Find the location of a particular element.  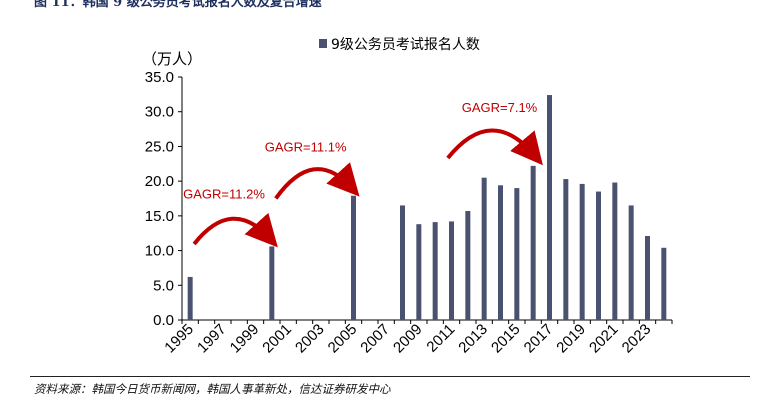

source-note: 资料来源：韩国今日货币新闻网，韩国人事革新处，信达证券研发中心 is located at coordinates (212, 389).